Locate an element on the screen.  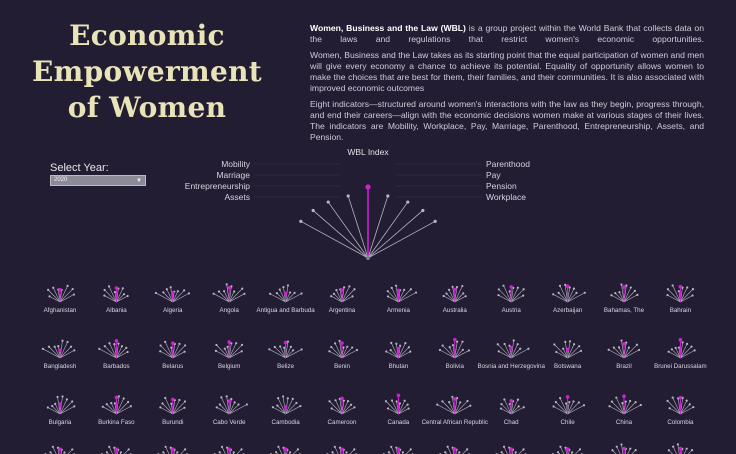
country-label: Antigua and Barbuda is located at coordinates (286, 310).